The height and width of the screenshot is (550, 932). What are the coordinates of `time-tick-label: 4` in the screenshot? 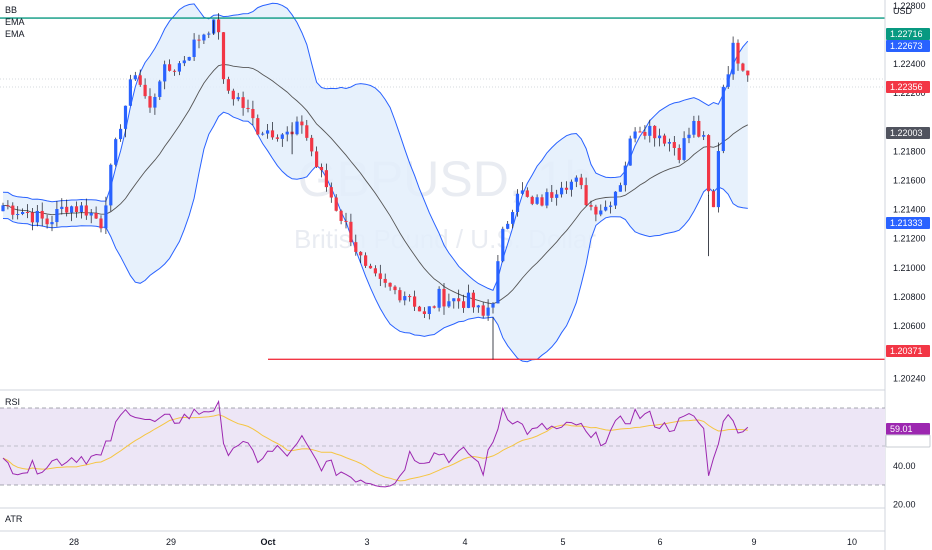 It's located at (464, 542).